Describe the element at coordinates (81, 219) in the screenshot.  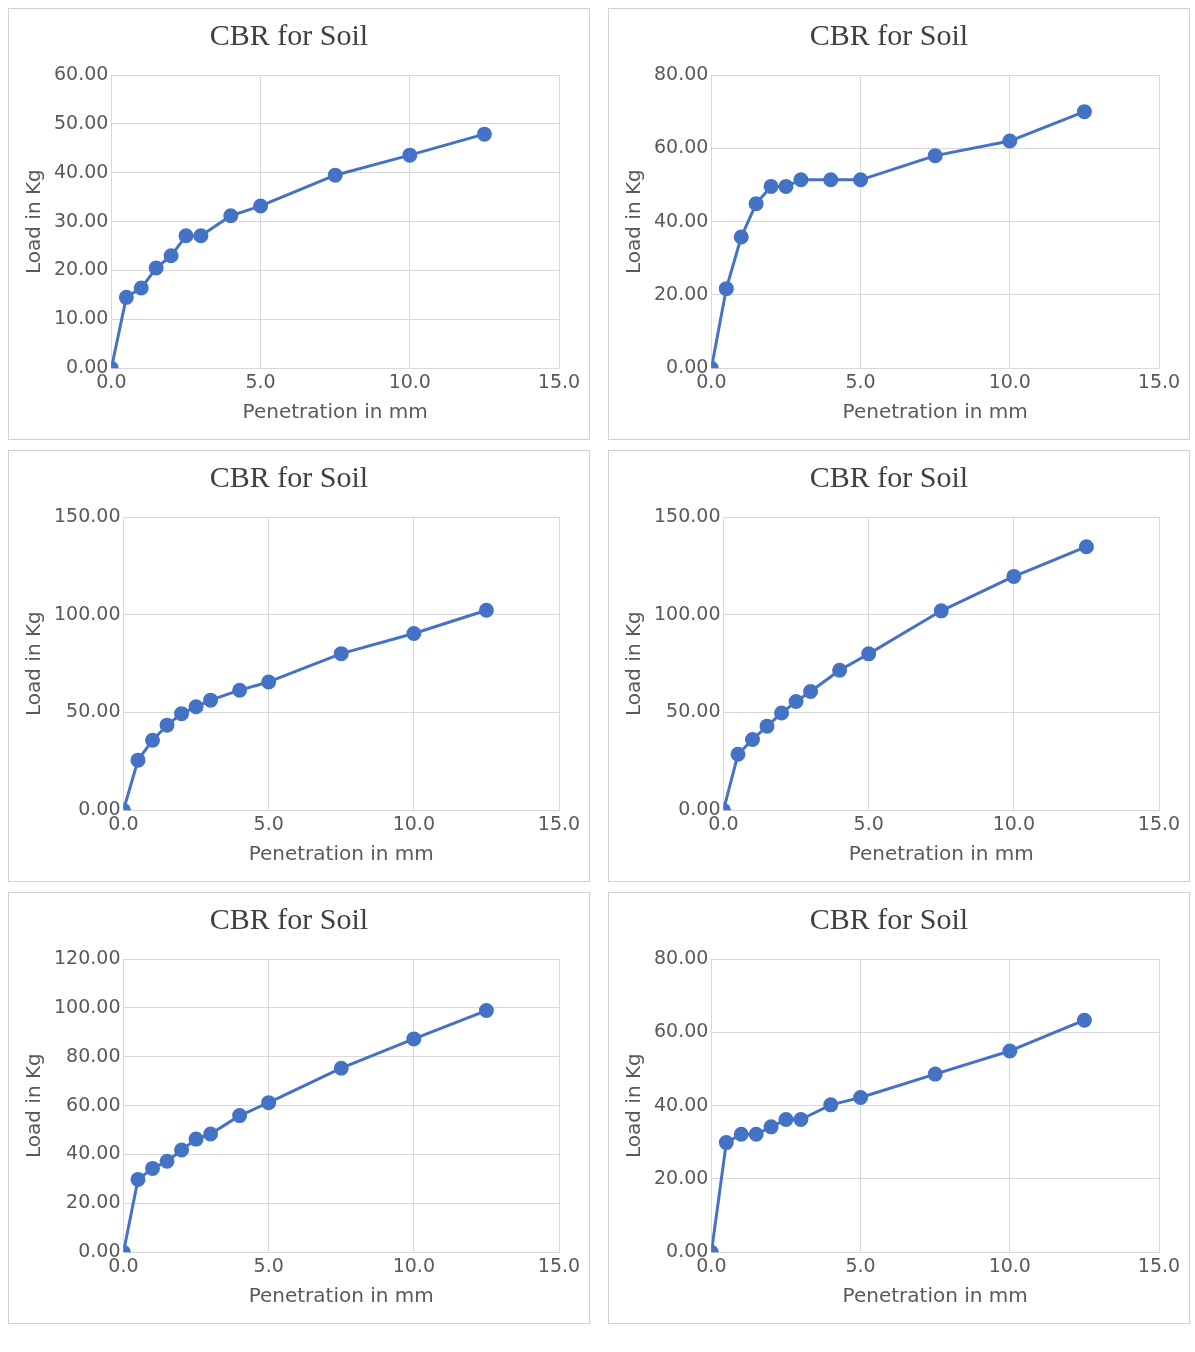
I see `y-tick-label: 30.00` at that location.